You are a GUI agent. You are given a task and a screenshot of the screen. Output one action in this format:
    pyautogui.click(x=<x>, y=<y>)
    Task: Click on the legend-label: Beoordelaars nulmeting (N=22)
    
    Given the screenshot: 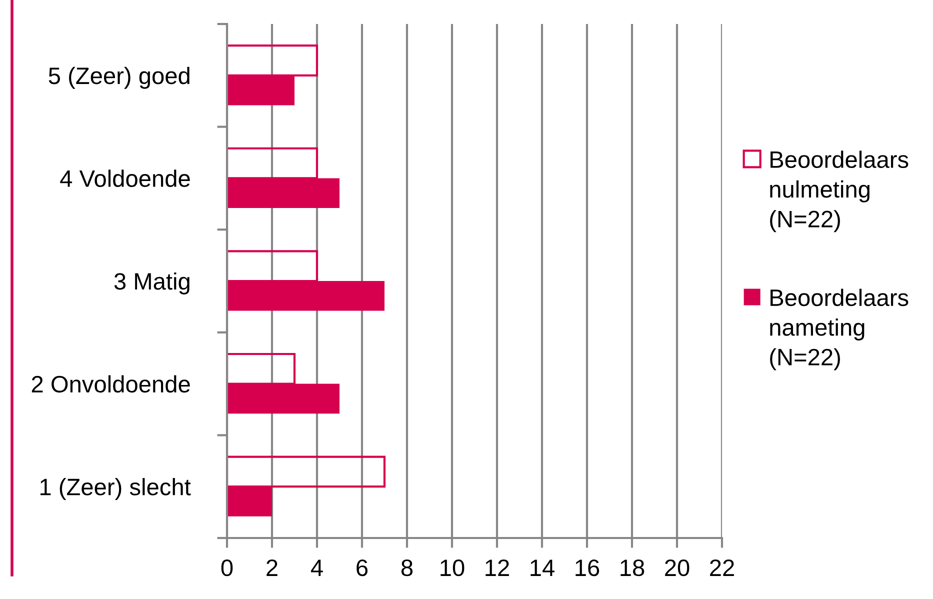 What is the action you would take?
    pyautogui.click(x=839, y=191)
    